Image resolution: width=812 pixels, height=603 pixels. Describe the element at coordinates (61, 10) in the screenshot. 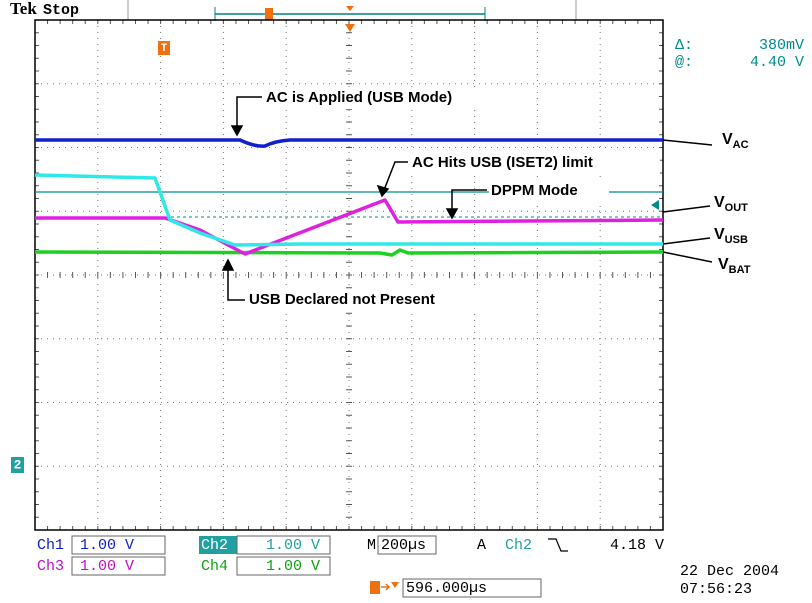

I see `status: Stop` at that location.